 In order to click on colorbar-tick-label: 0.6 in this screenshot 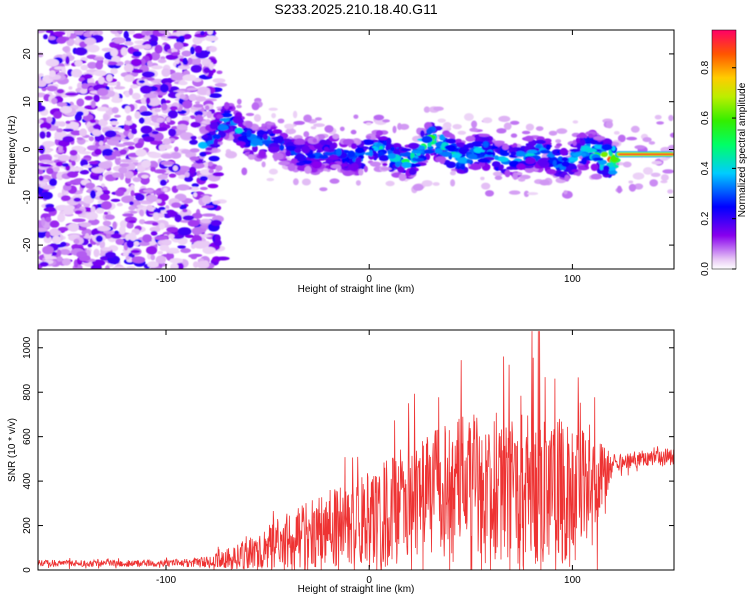, I will do `click(705, 118)`.